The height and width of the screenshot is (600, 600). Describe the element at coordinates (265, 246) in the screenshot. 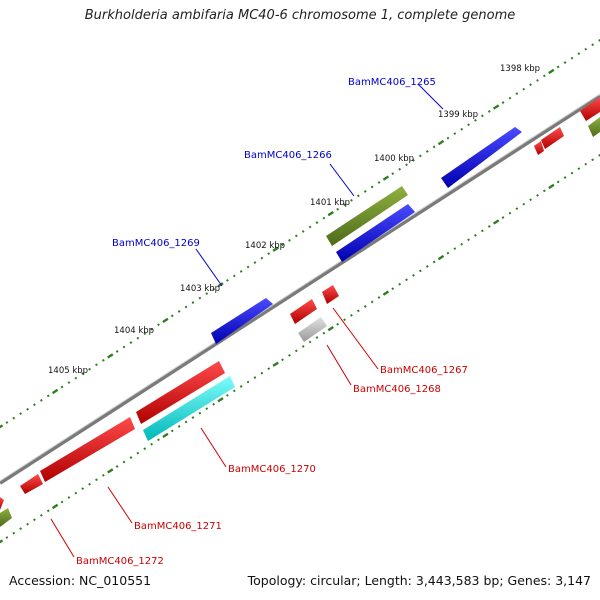

I see `kbp-label-1402: 1402 kbp` at that location.